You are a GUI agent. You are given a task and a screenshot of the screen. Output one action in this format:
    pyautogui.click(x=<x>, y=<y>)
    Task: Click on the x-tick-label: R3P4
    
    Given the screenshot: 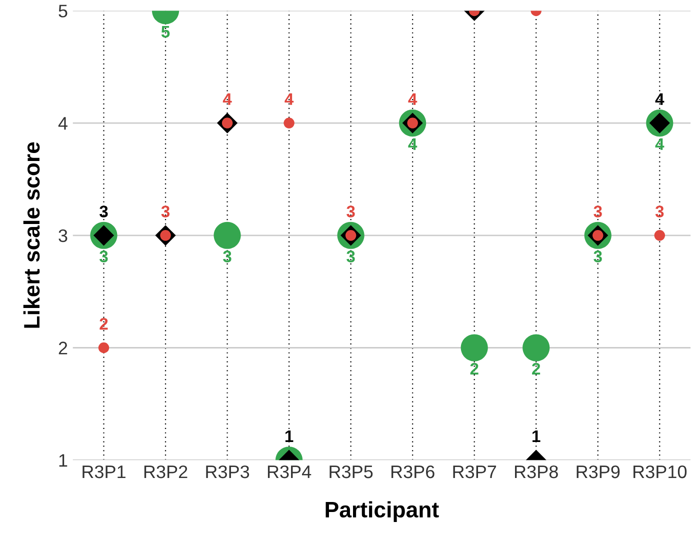 What is the action you would take?
    pyautogui.click(x=290, y=471)
    